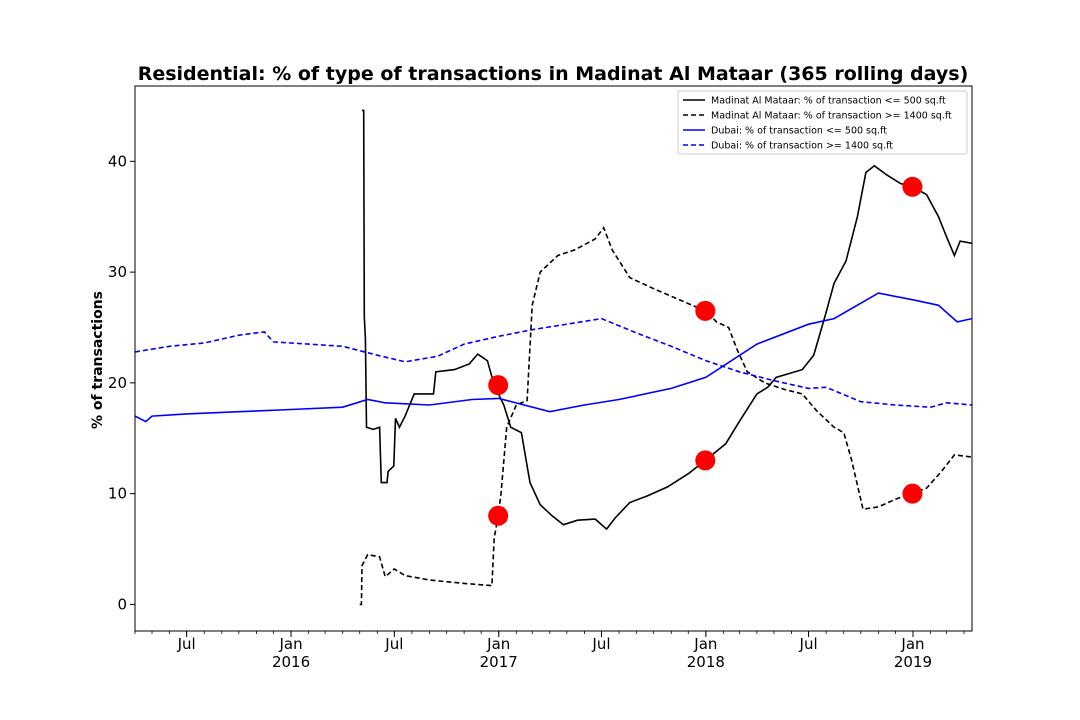  What do you see at coordinates (122, 604) in the screenshot?
I see `y-tick-label: 0` at bounding box center [122, 604].